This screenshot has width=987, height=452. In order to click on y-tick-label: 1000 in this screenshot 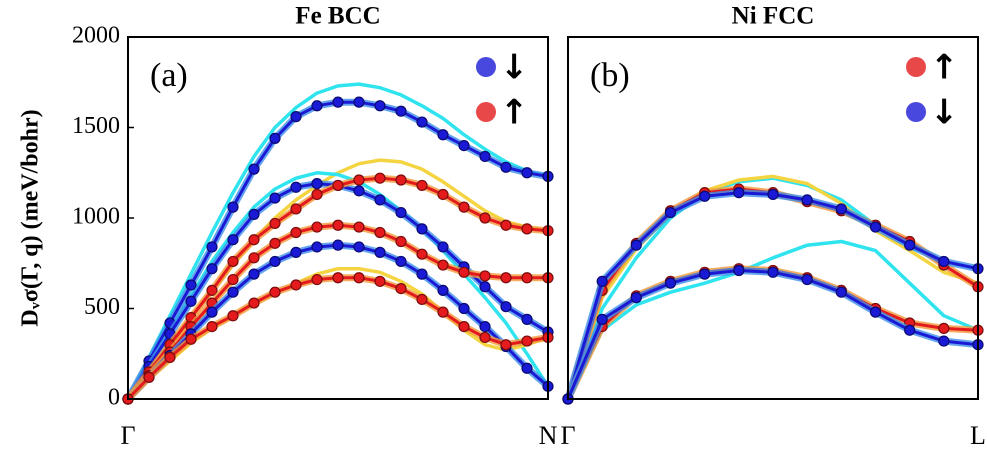, I will do `click(96, 217)`.